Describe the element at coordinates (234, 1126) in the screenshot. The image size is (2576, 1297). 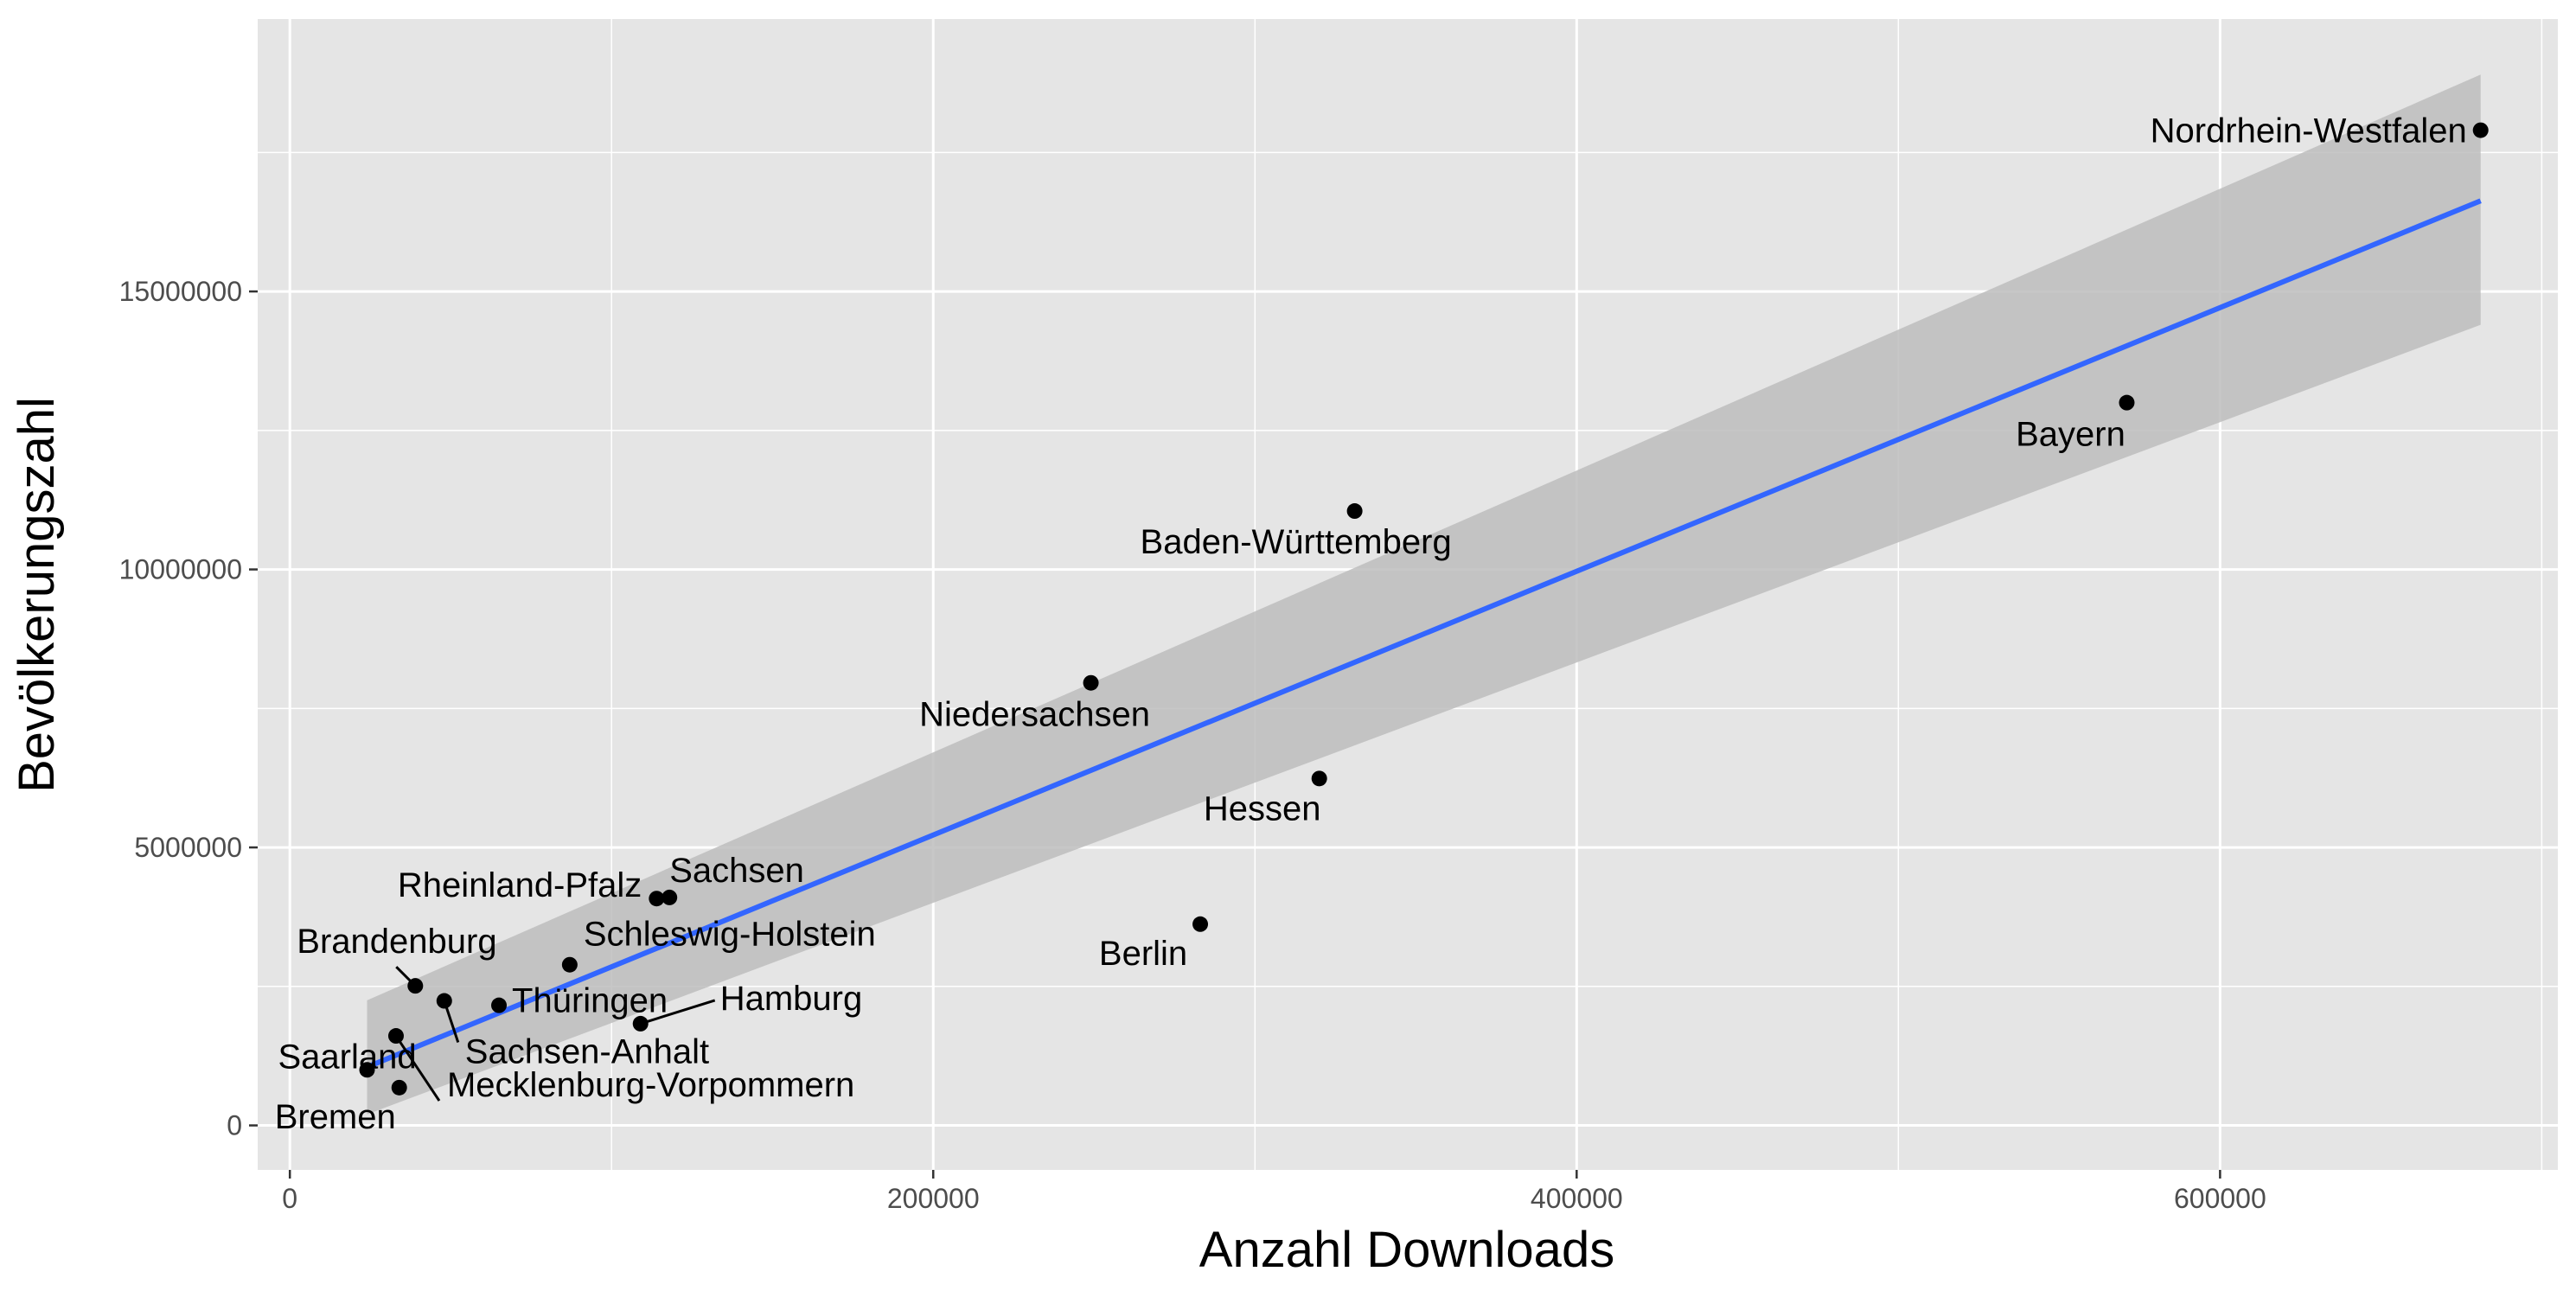
I see `y-tick-label: 0` at that location.